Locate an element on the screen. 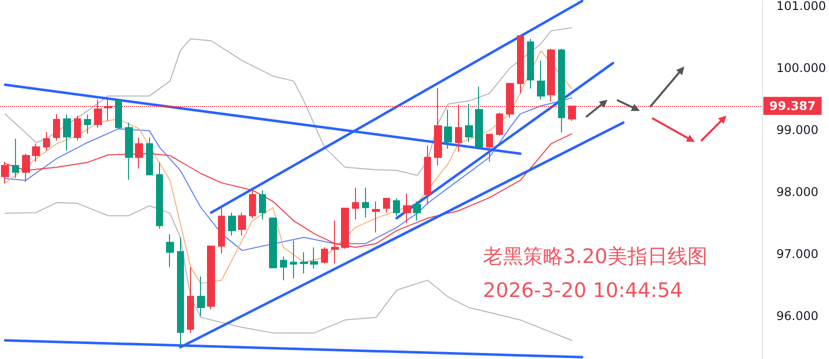 Image resolution: width=829 pixels, height=359 pixels. y-tick-label: 98.000 is located at coordinates (797, 192).